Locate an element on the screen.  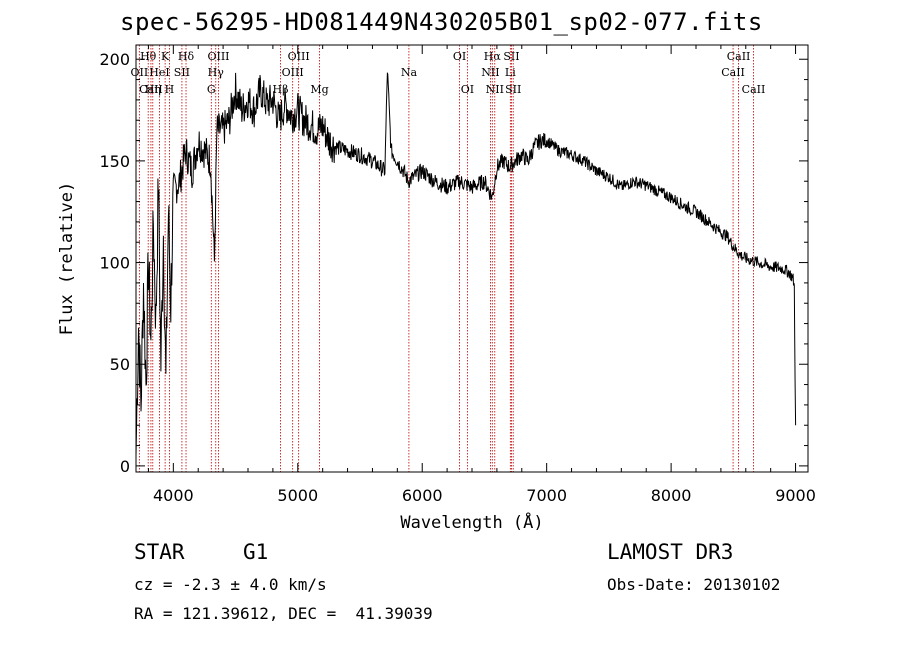
x-tick-label: 7000 is located at coordinates (546, 495).